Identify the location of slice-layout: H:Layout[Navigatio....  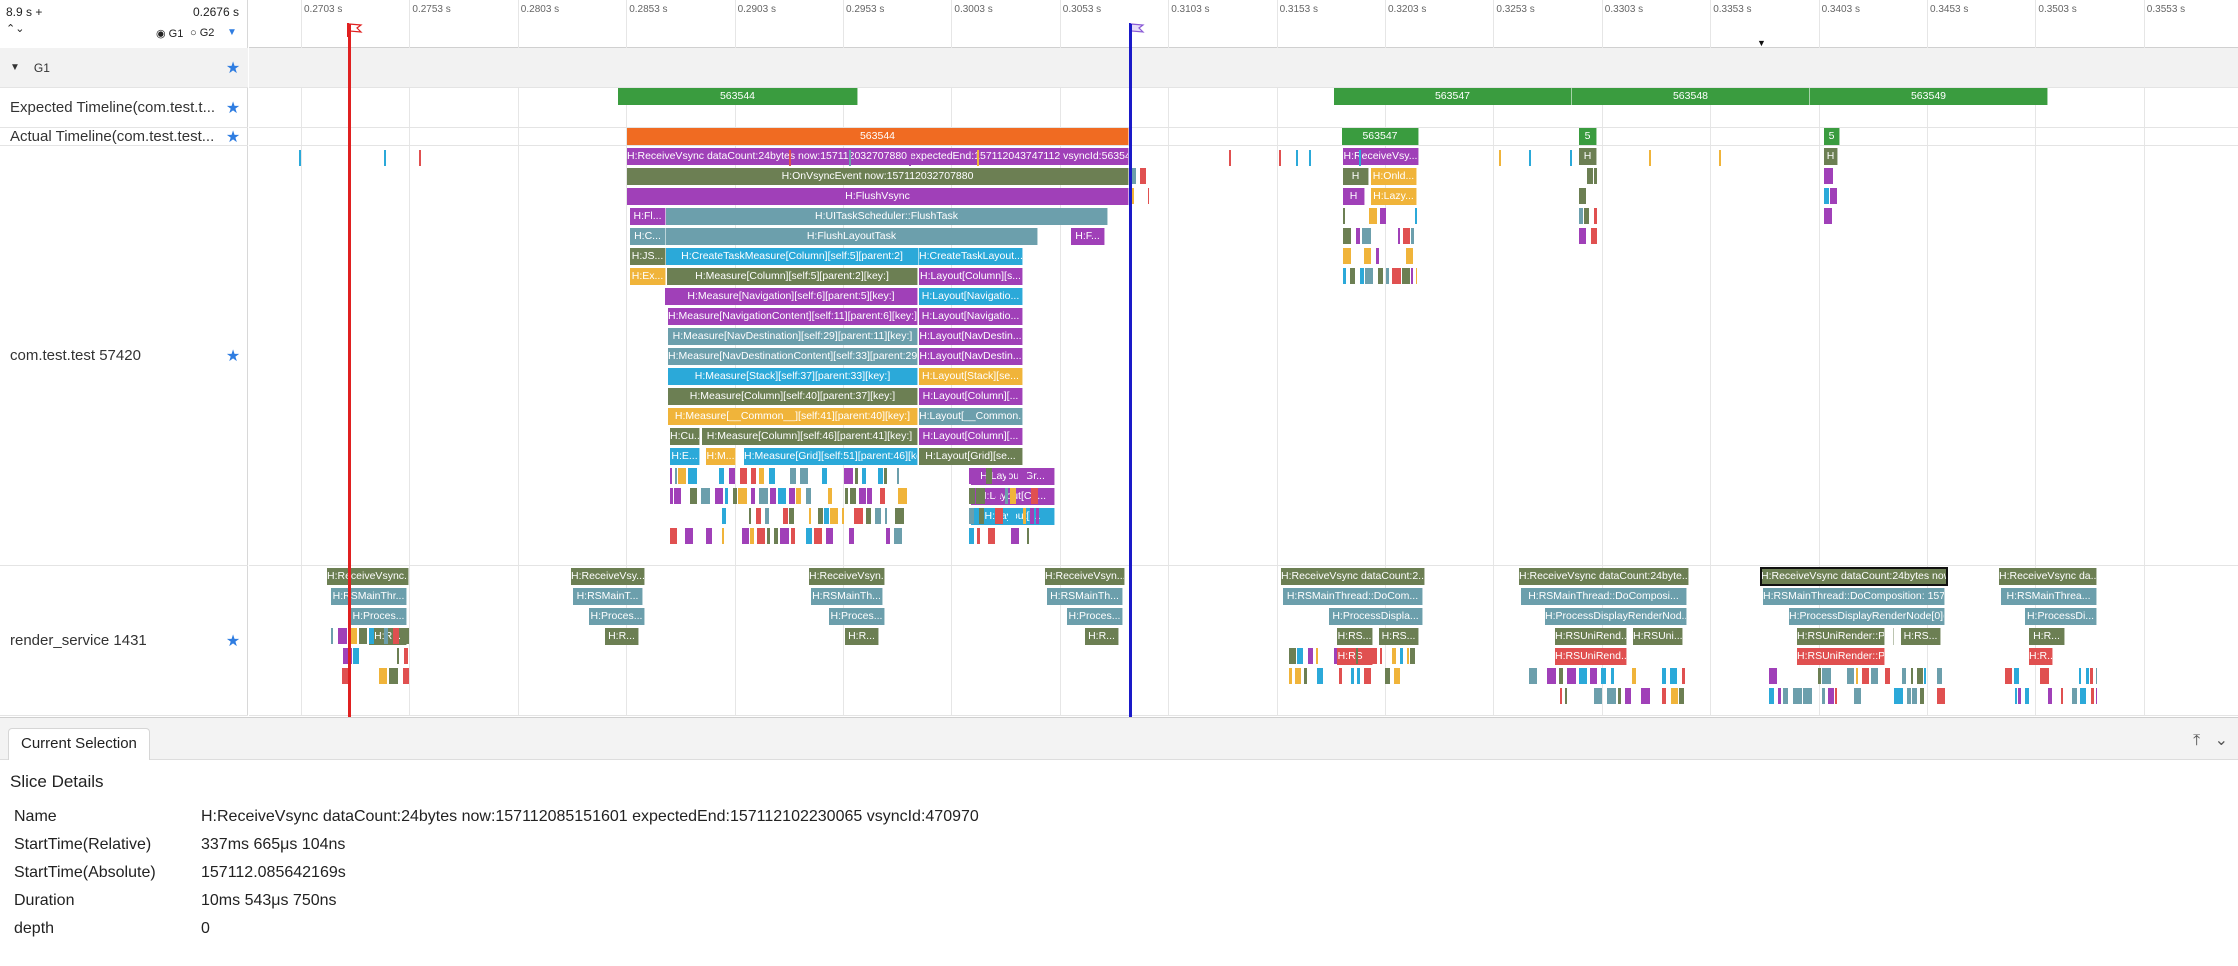
(971, 296).